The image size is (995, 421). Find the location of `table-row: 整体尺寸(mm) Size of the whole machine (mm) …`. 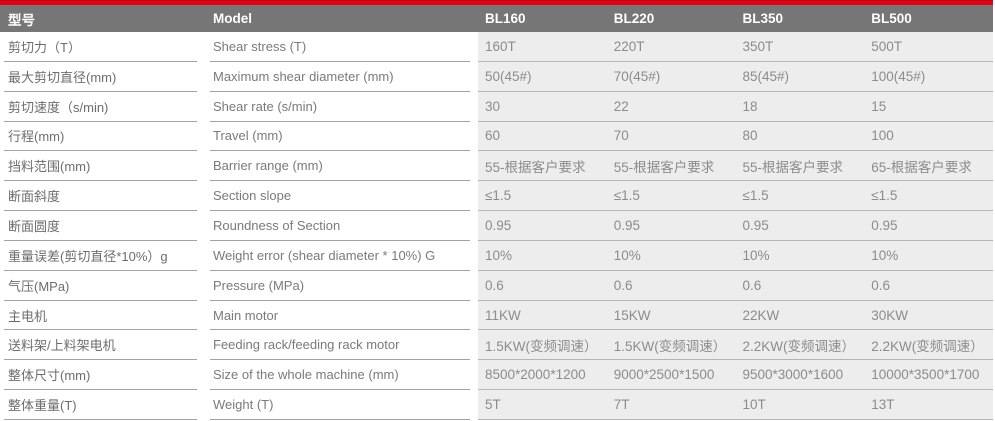

table-row: 整体尺寸(mm) Size of the whole machine (mm) … is located at coordinates (496, 375).